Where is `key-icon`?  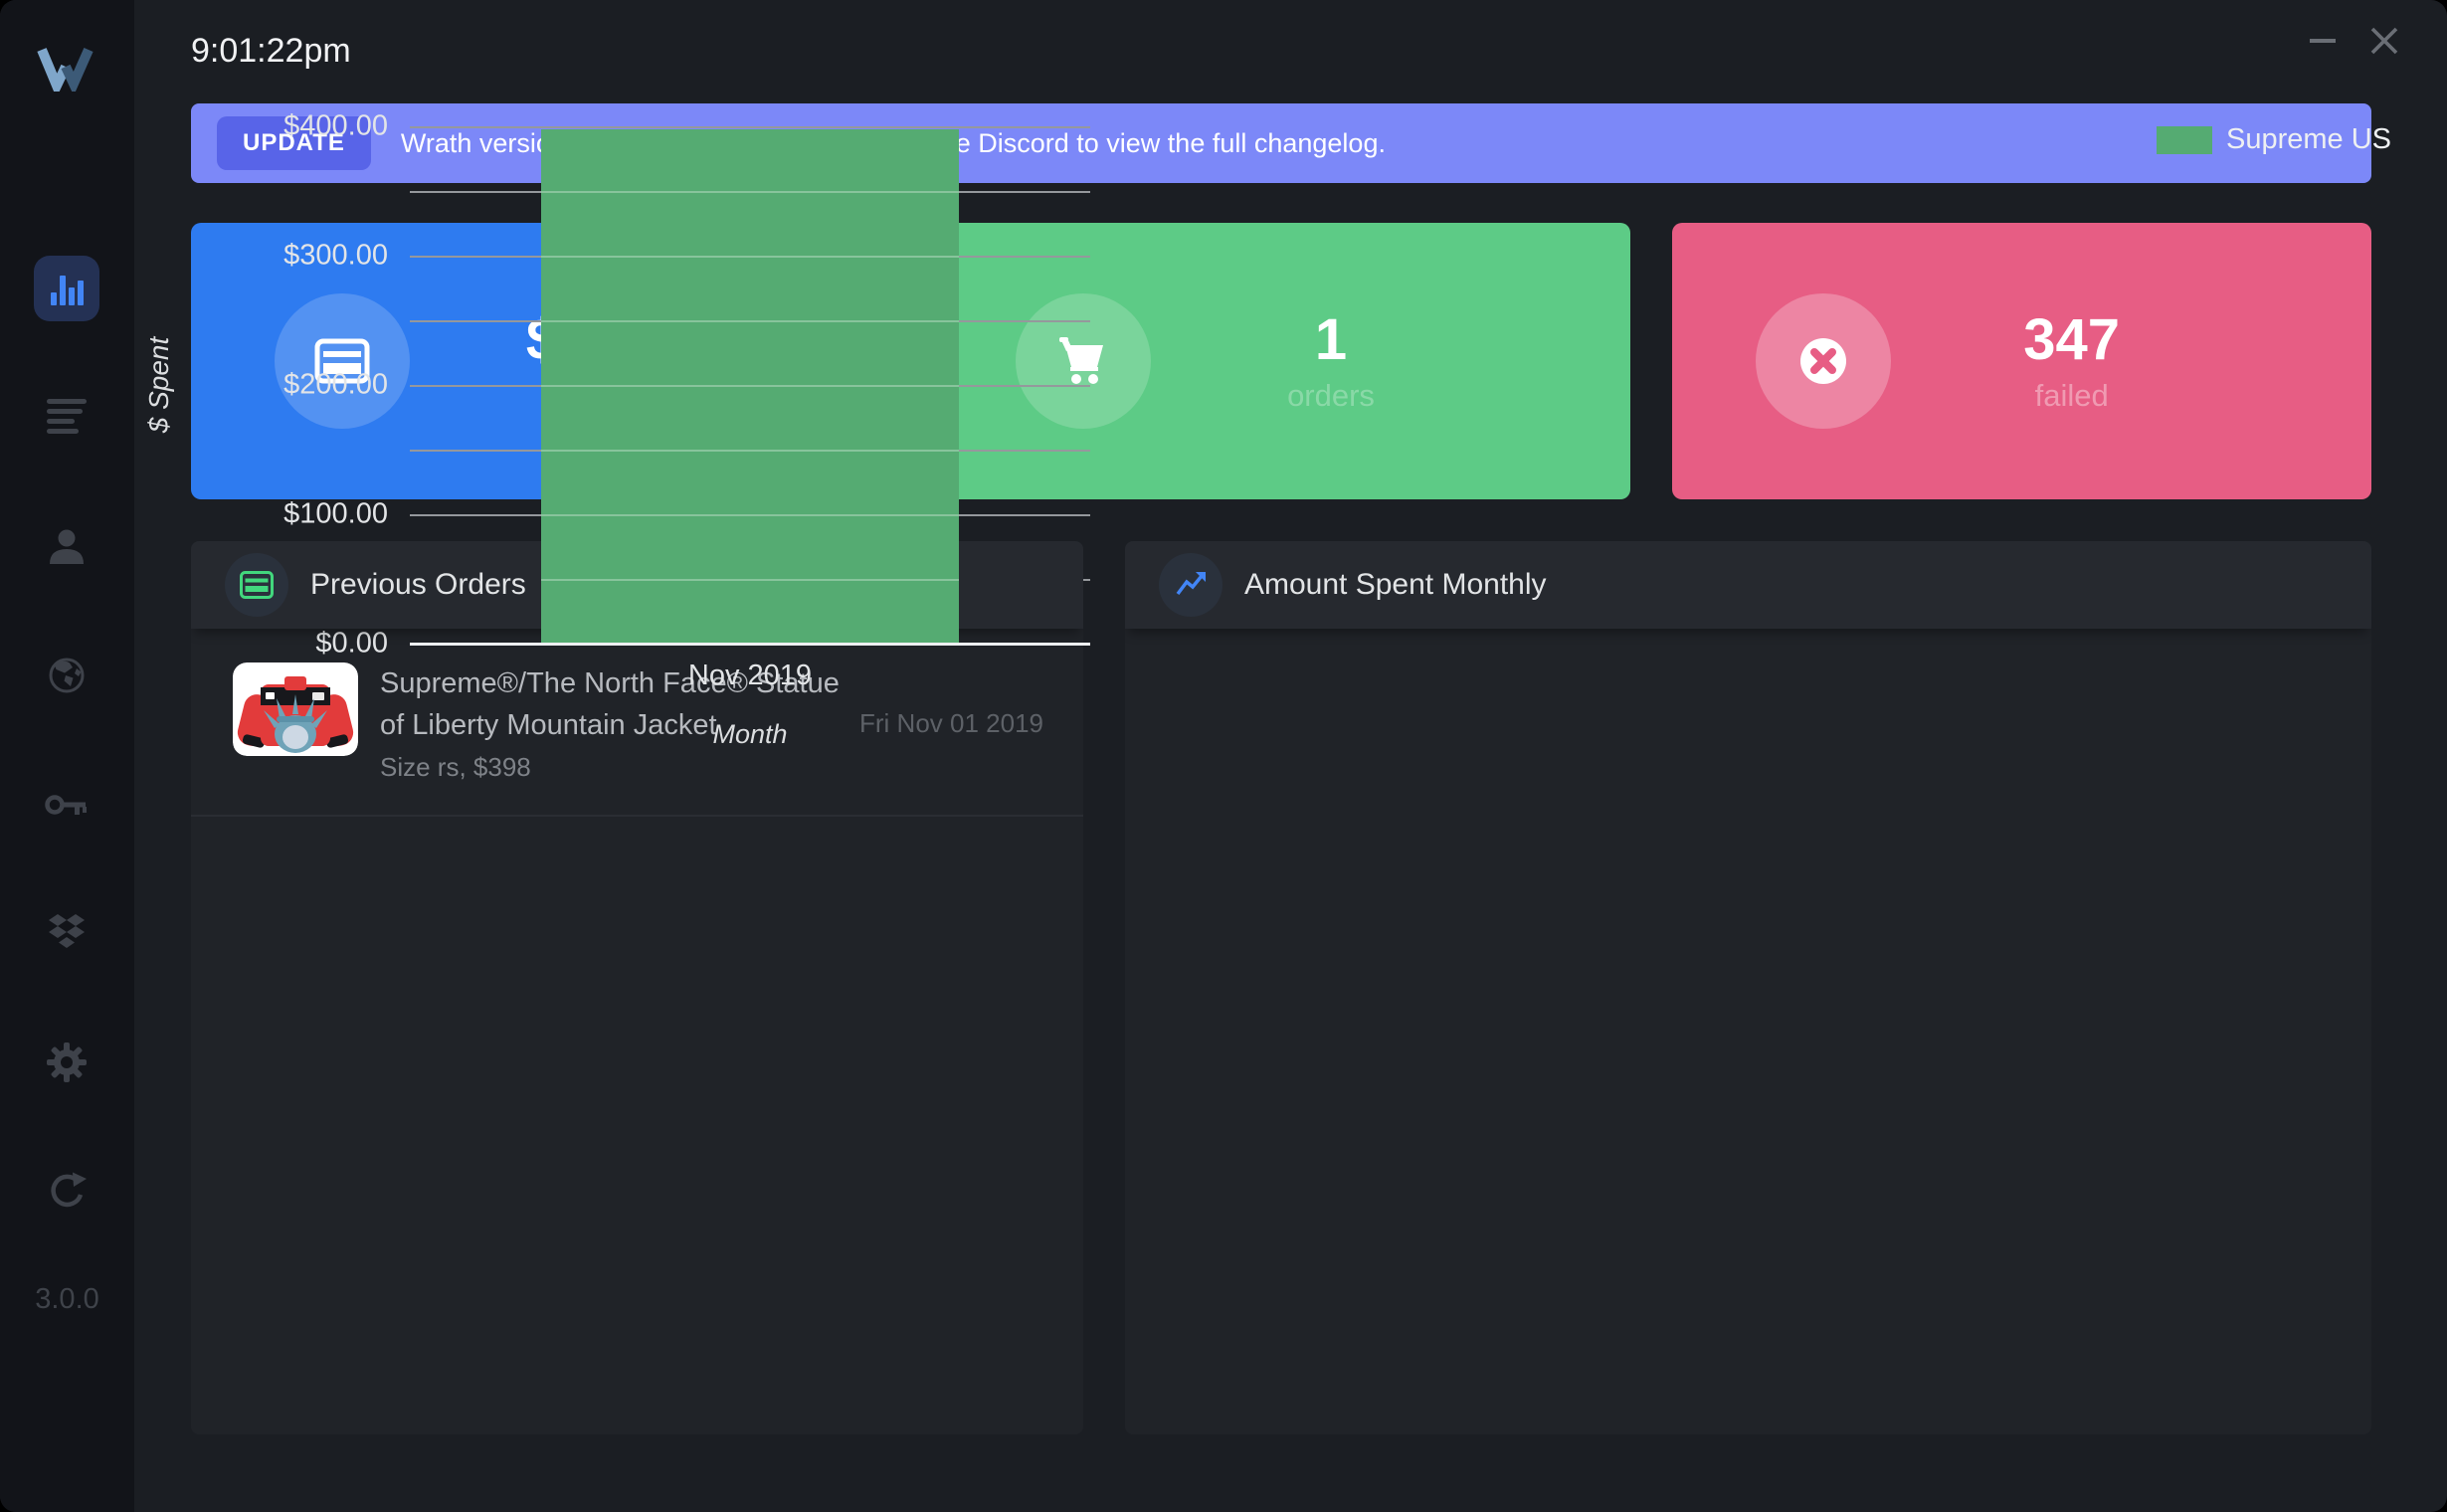
key-icon is located at coordinates (67, 805).